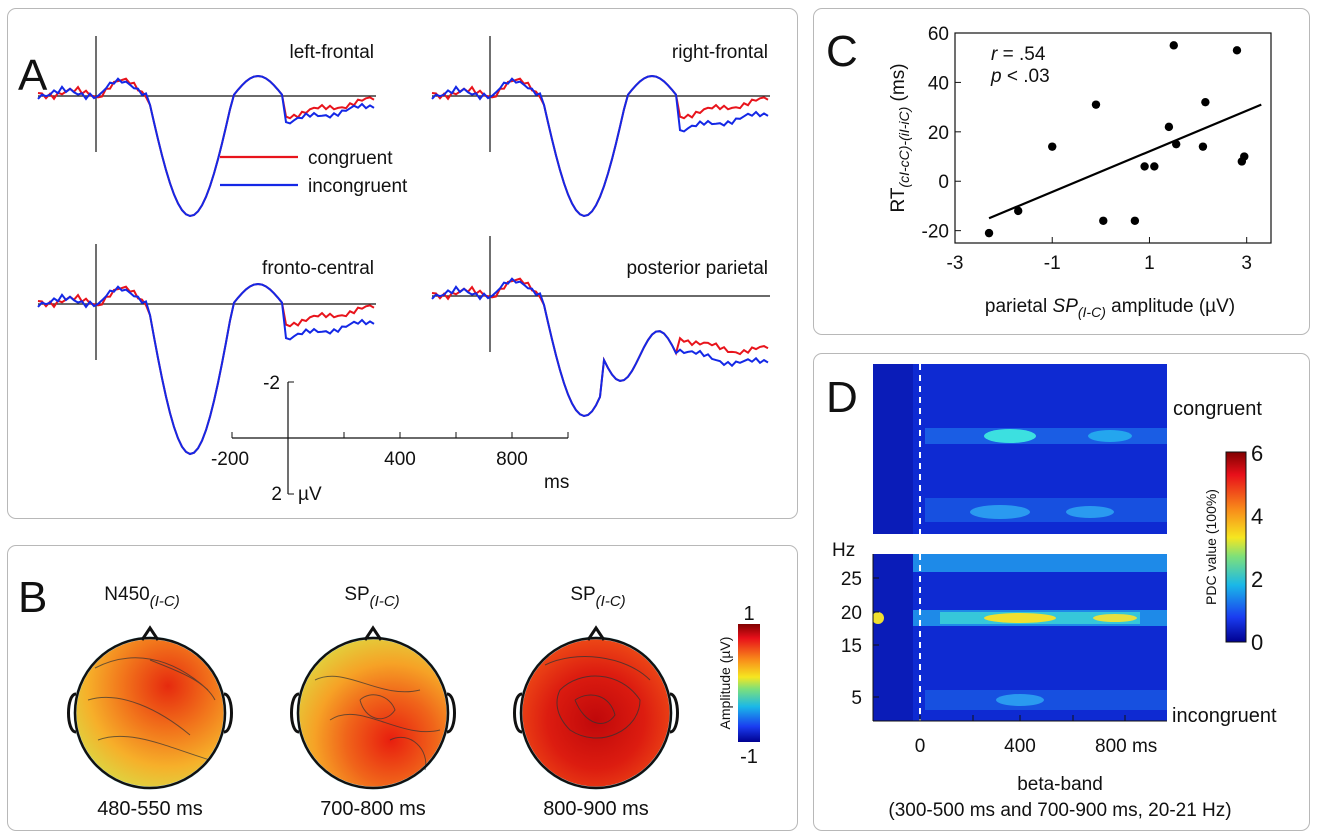 The height and width of the screenshot is (837, 1317). What do you see at coordinates (373, 633) in the screenshot?
I see `topomap-2-nose` at bounding box center [373, 633].